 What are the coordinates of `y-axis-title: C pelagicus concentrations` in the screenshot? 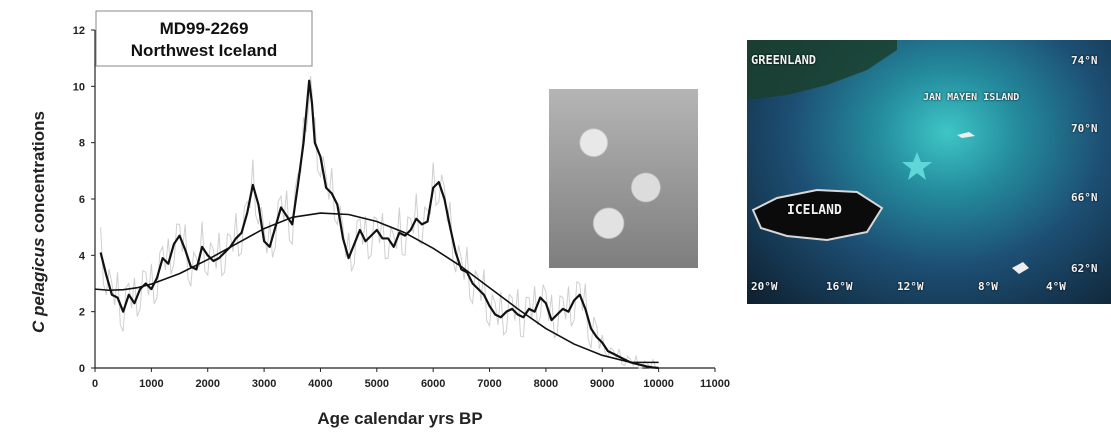 It's located at (38, 222).